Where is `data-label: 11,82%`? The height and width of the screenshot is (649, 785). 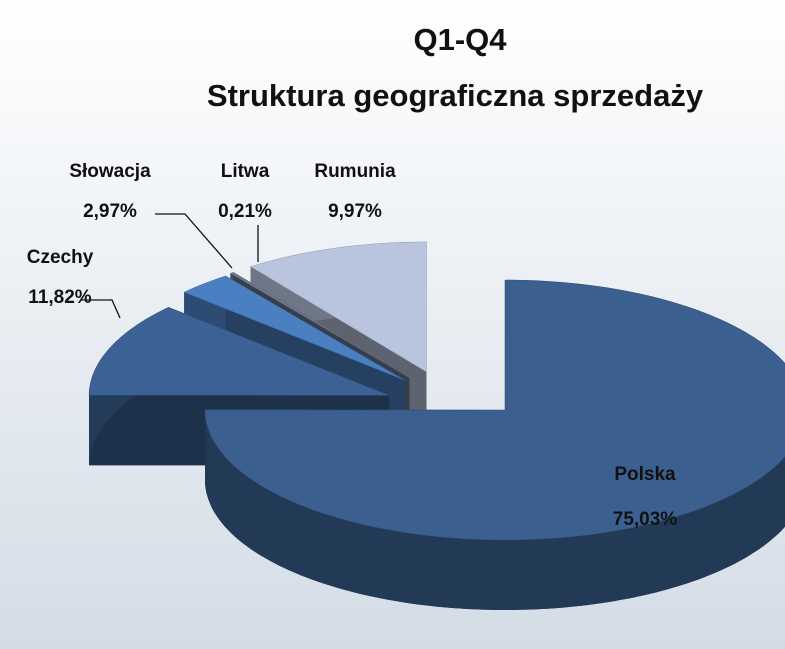 data-label: 11,82% is located at coordinates (59, 297).